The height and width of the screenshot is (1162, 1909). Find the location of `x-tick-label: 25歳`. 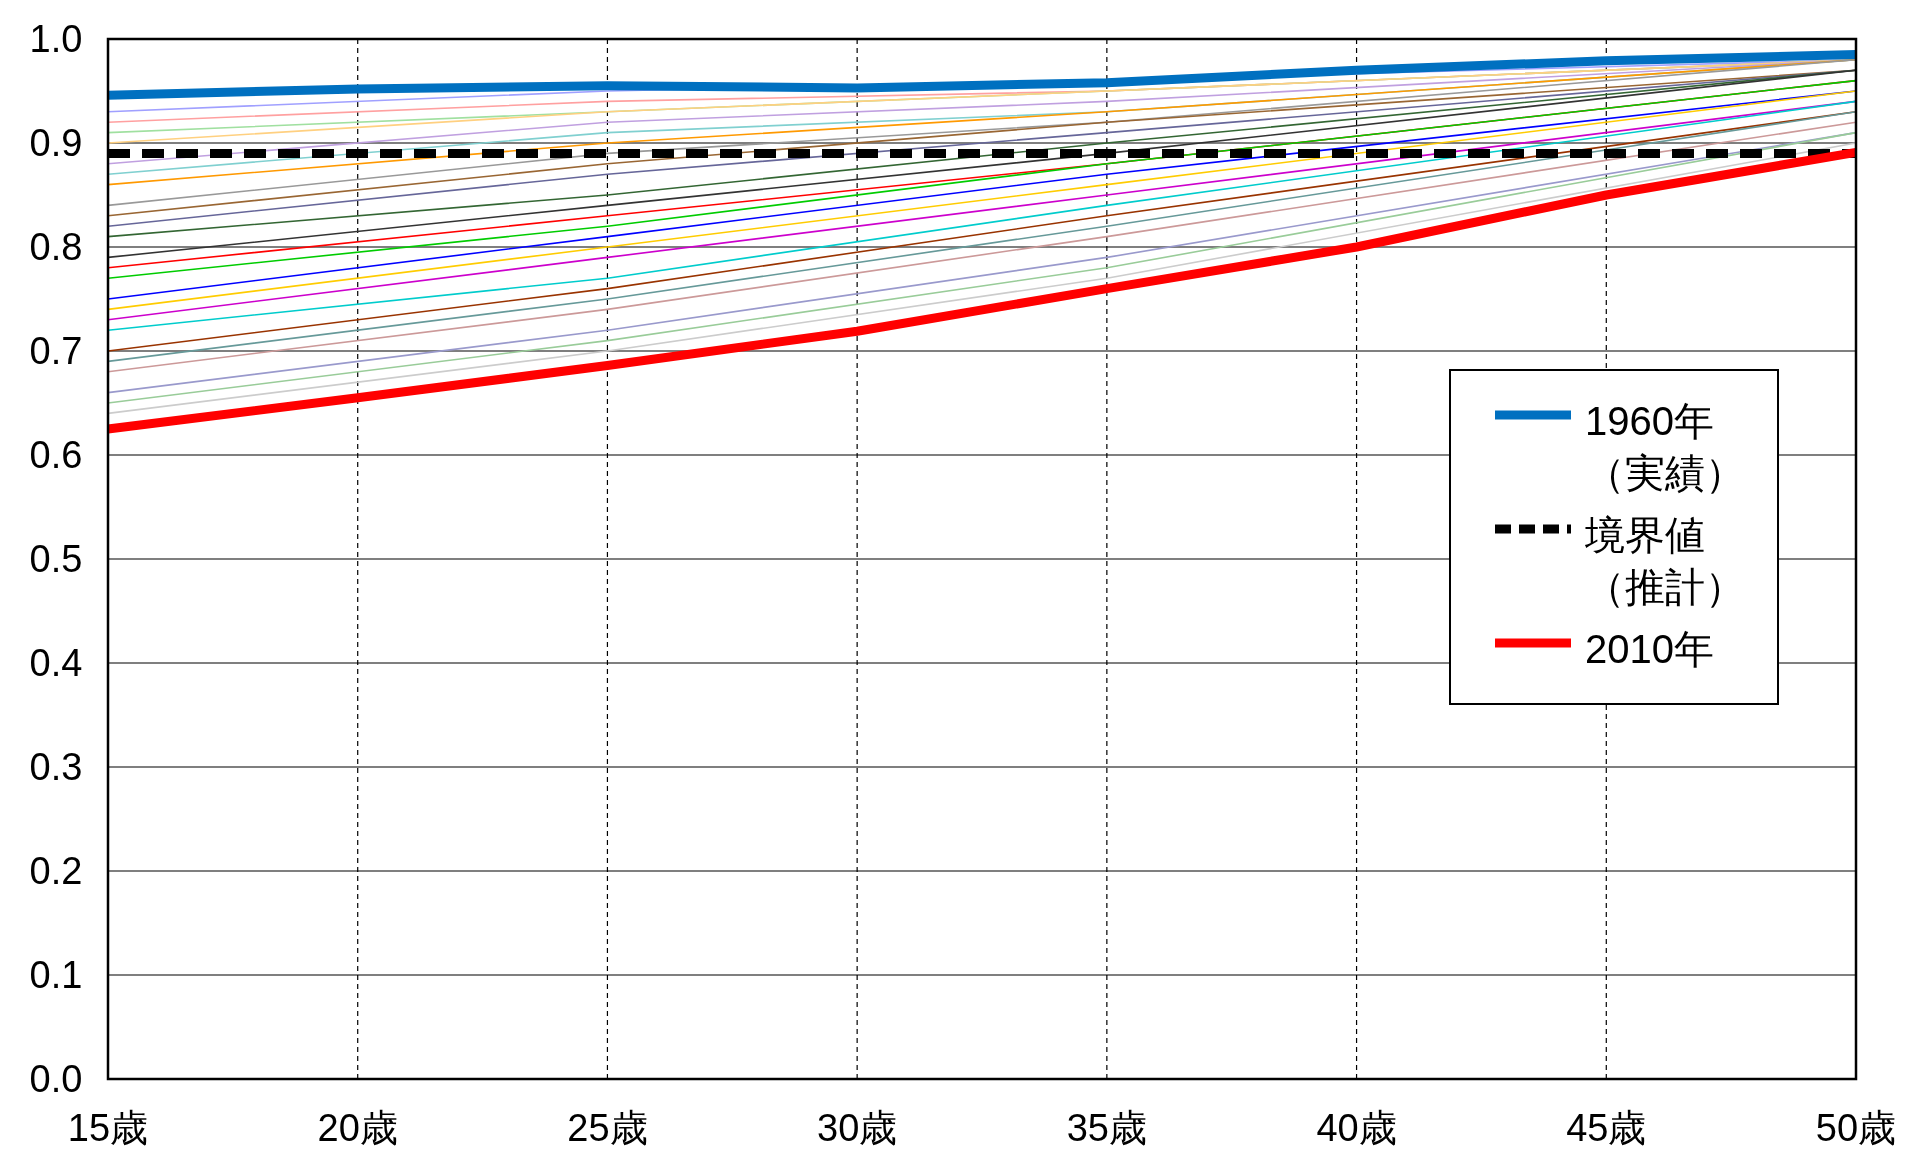

x-tick-label: 25歳 is located at coordinates (607, 1128).